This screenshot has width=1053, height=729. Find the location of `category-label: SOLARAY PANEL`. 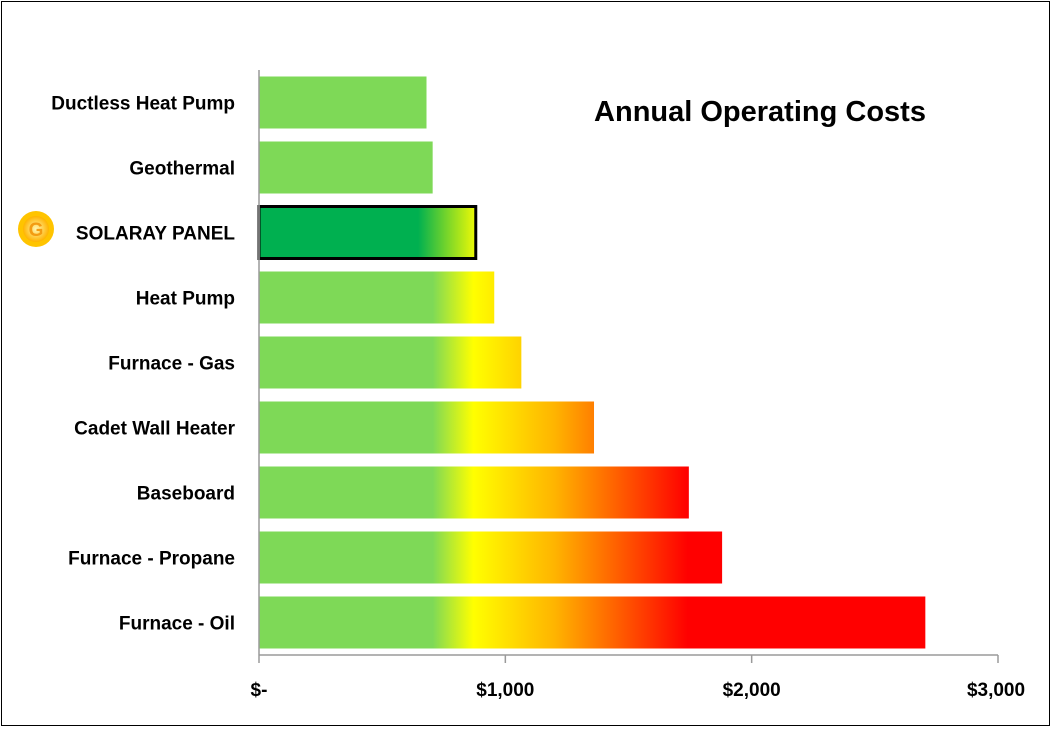

category-label: SOLARAY PANEL is located at coordinates (155, 234).